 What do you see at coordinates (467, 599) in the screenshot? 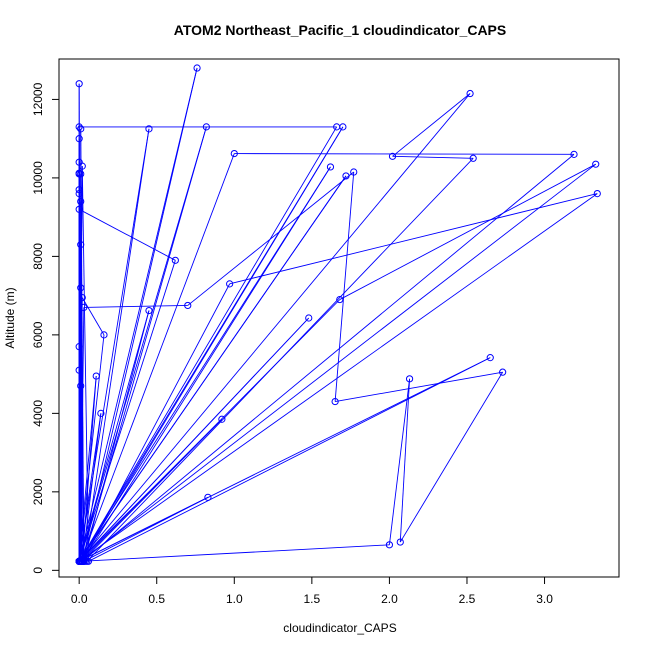
I see `x-tick-label: 2.5` at bounding box center [467, 599].